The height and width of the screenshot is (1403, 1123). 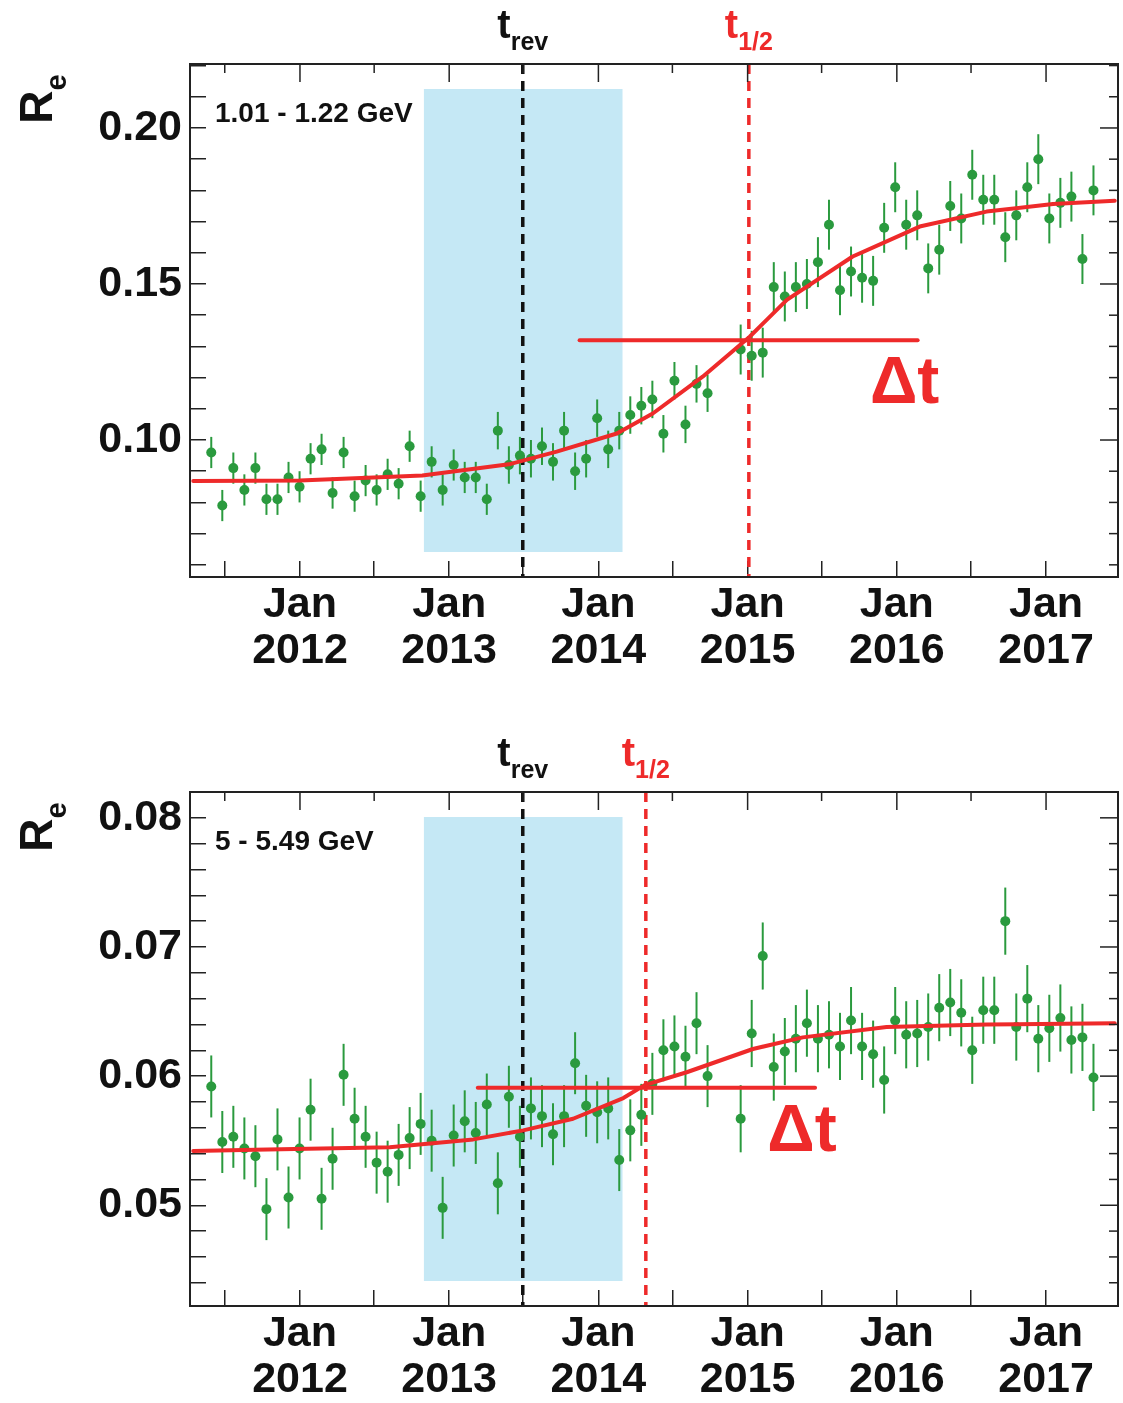 What do you see at coordinates (140, 1072) in the screenshot?
I see `y-tick-label: 0.06` at bounding box center [140, 1072].